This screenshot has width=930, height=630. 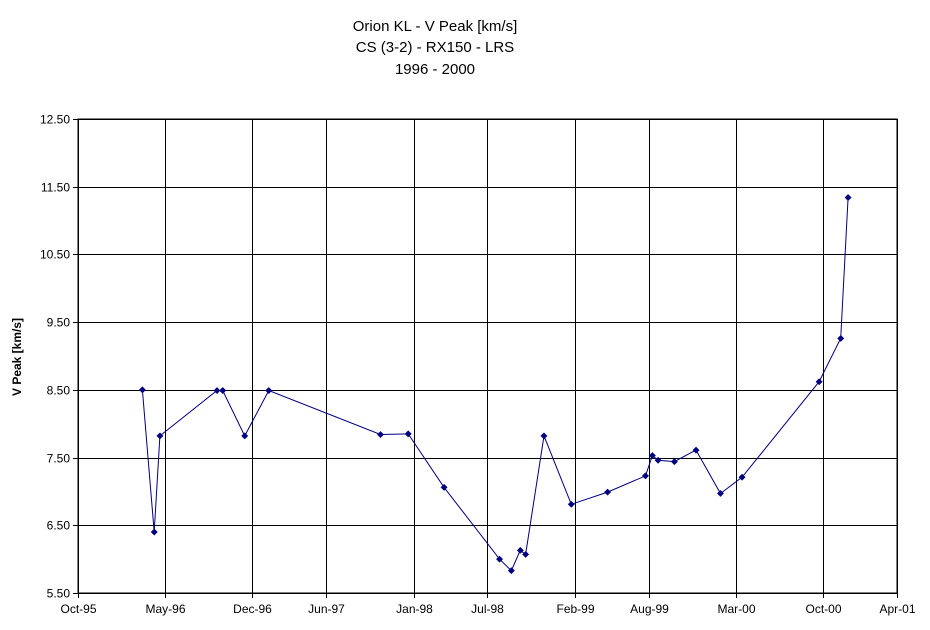 I want to click on x-tick-label: Jul-98, so click(x=487, y=609).